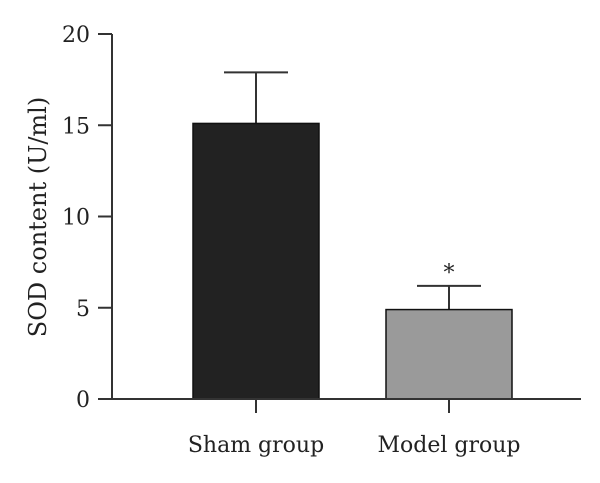 Image resolution: width=600 pixels, height=483 pixels. Describe the element at coordinates (83, 400) in the screenshot. I see `y-tick-label-0: 0` at that location.